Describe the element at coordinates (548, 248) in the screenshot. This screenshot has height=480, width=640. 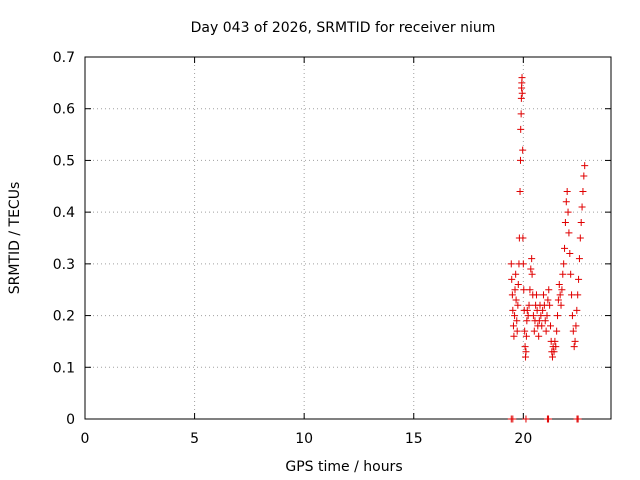
I see `data-points` at that location.